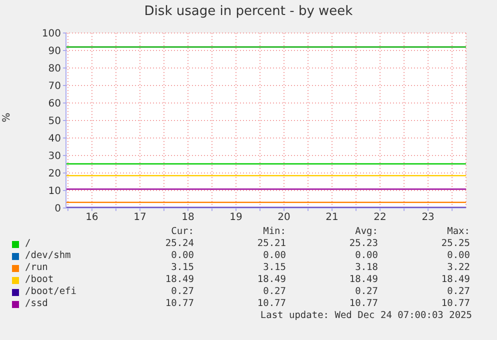  Describe the element at coordinates (57, 209) in the screenshot. I see `y-tick-label: 0` at that location.